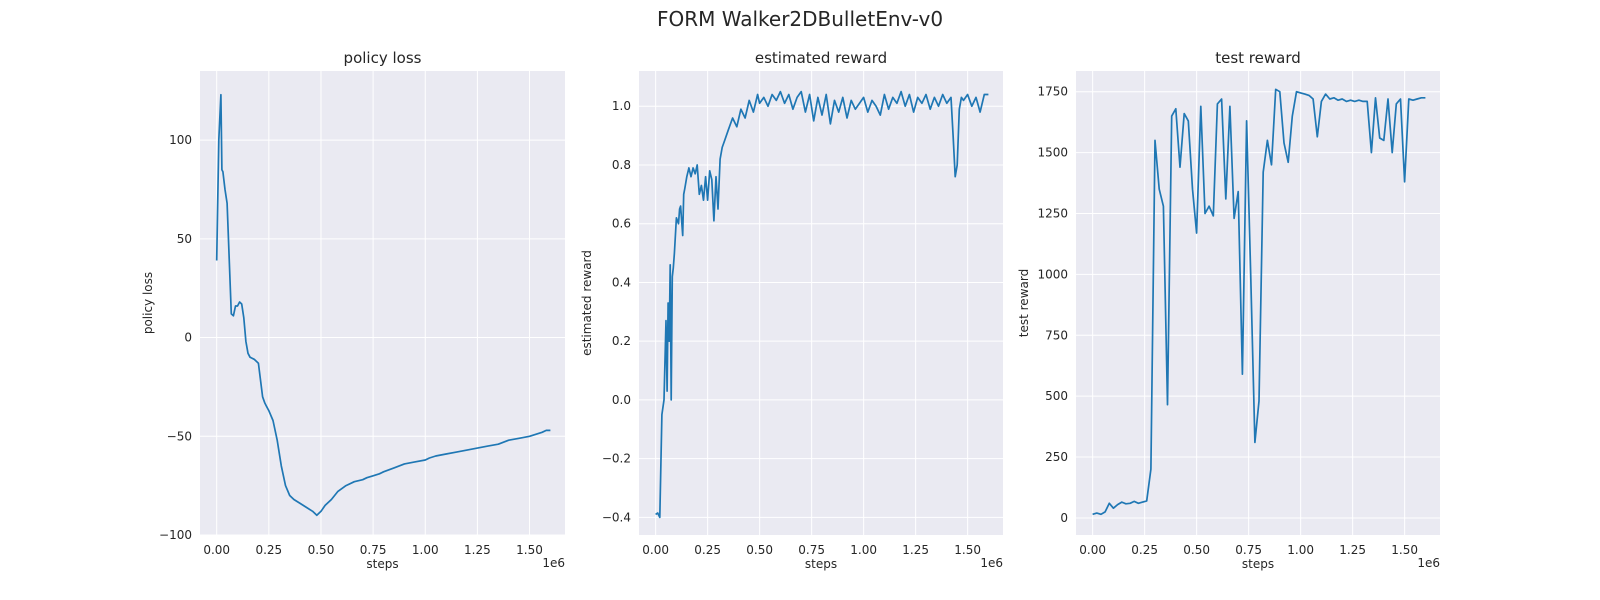 The image size is (1600, 600). Describe the element at coordinates (800, 19) in the screenshot. I see `figure-title: FORM Walker2DBulletEnv-v0` at that location.